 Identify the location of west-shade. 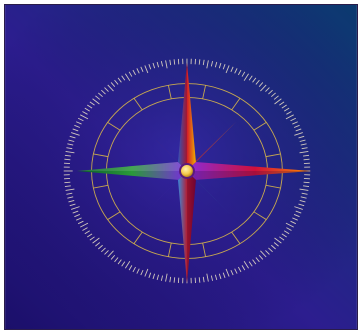
(131, 166).